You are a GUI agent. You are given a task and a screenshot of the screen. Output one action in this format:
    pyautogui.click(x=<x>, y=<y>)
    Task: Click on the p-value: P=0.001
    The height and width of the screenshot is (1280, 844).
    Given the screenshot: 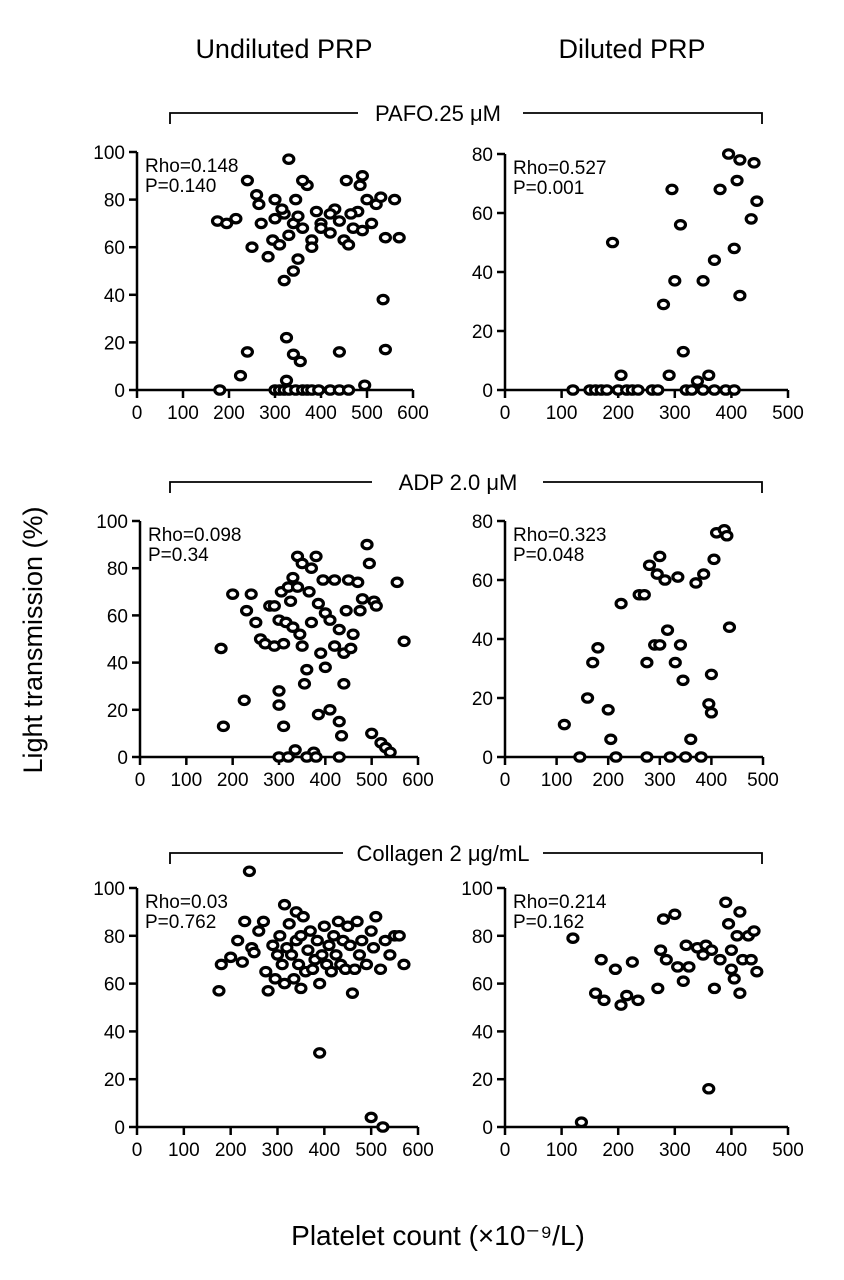 What is the action you would take?
    pyautogui.click(x=548, y=188)
    